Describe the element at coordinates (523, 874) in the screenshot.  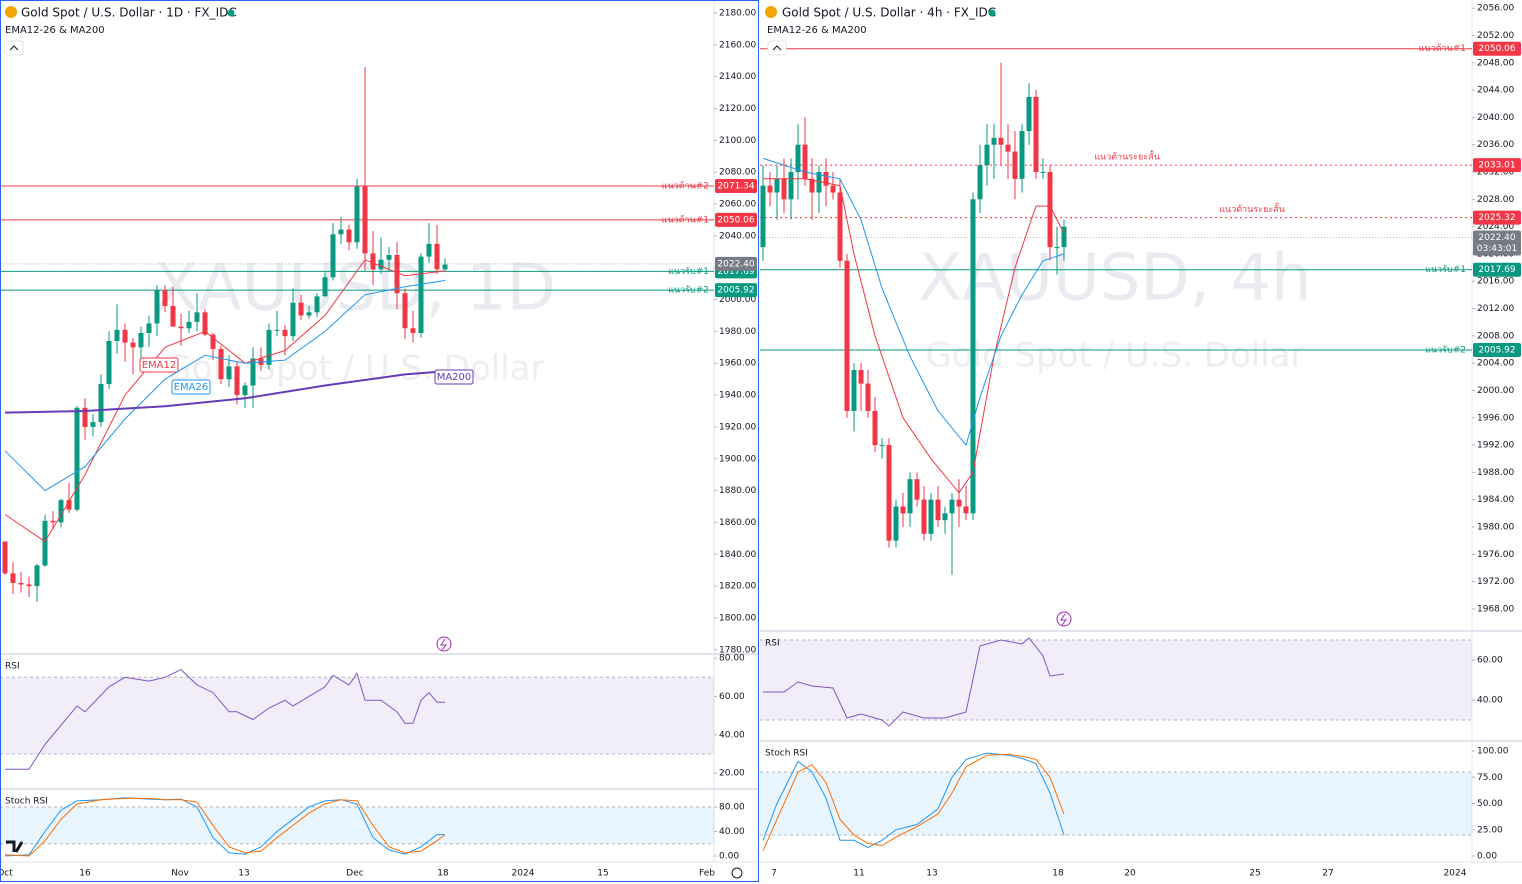
I see `x-tick-label: 2024` at that location.